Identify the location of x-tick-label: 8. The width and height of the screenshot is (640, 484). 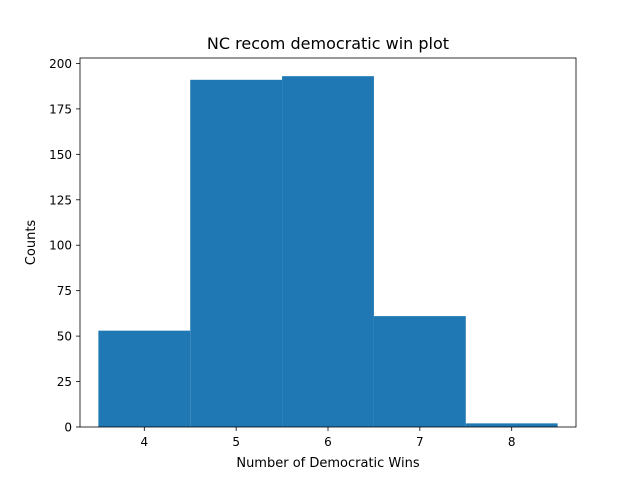
(512, 442).